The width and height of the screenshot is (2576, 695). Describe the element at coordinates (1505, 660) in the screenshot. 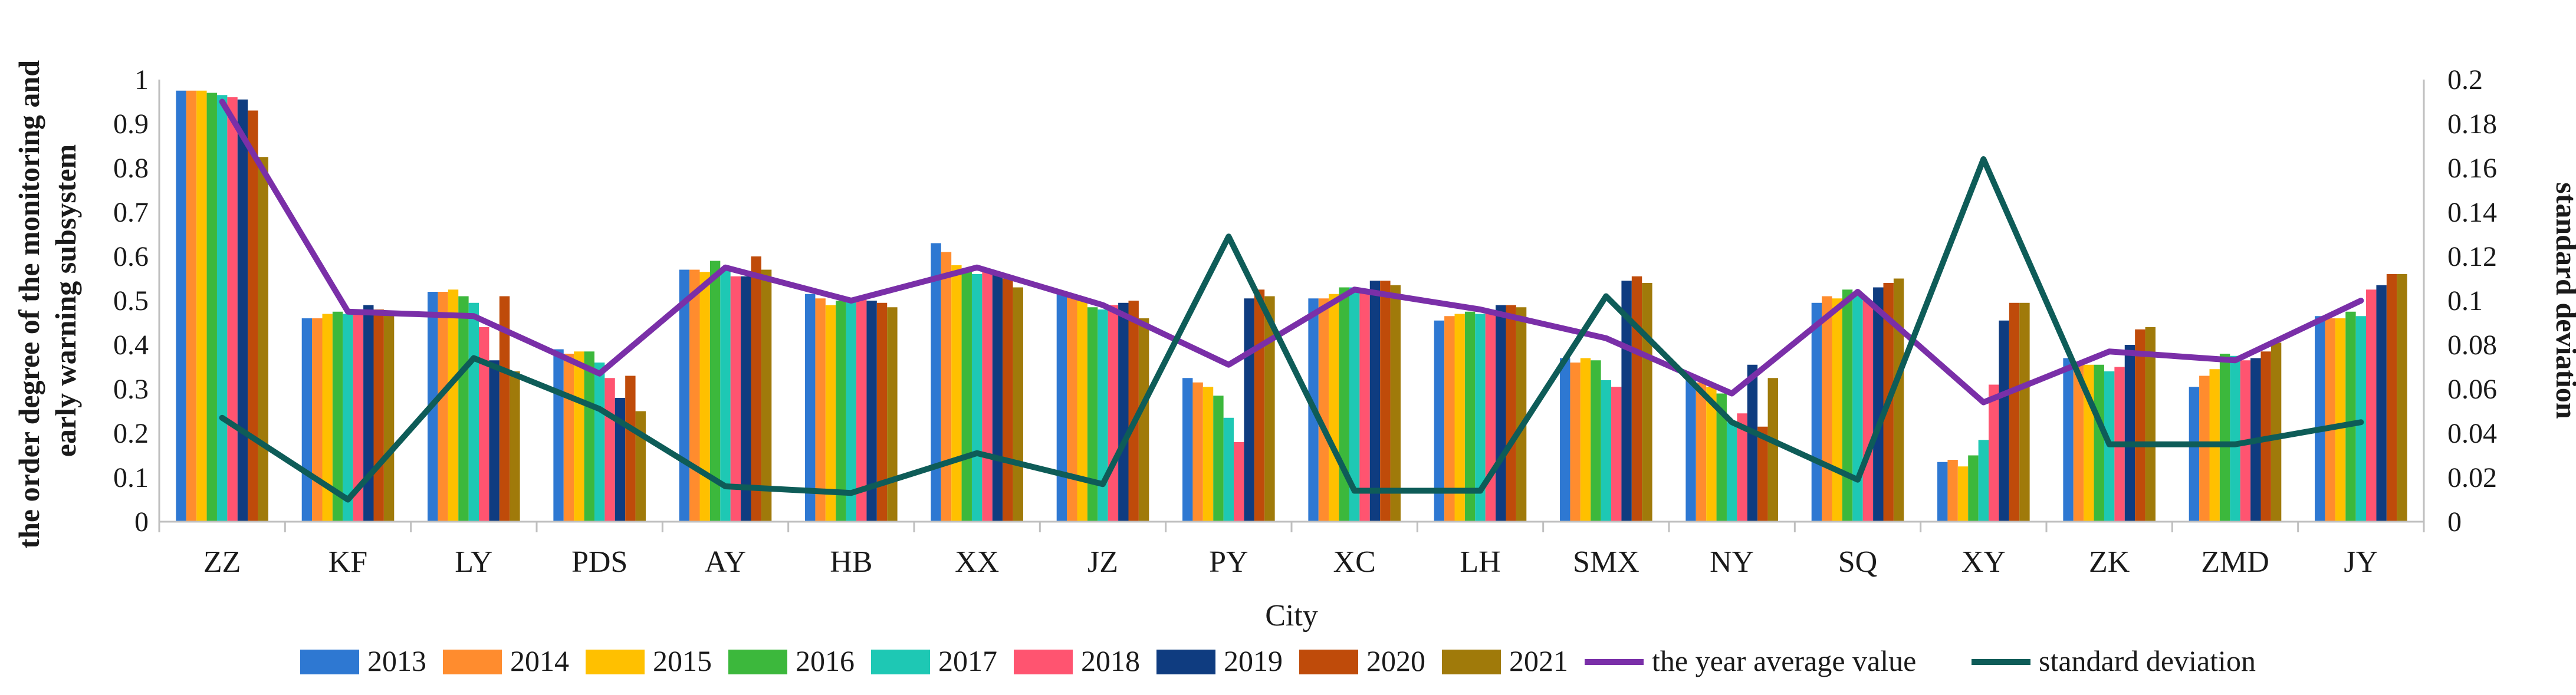

I see `legend-item-2021: 2021` at that location.